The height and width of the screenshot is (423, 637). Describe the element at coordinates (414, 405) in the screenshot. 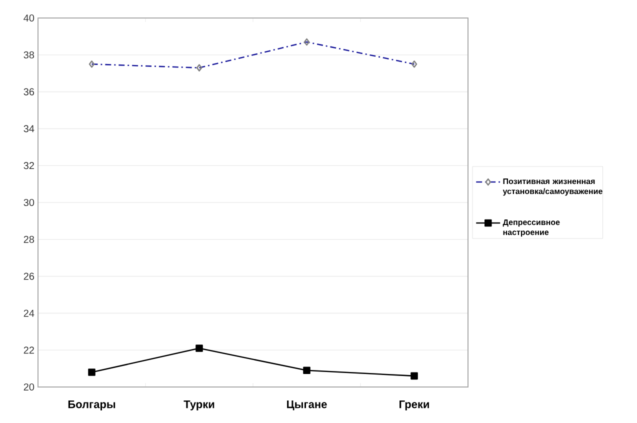

I see `x-tick-label: Греки` at that location.